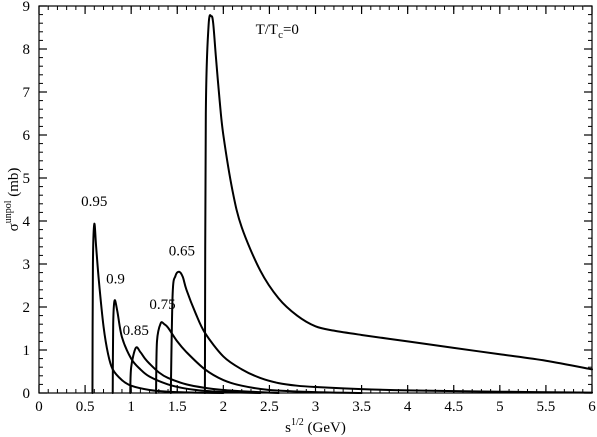  I want to click on x-tick-label: 0.5, so click(85, 407).